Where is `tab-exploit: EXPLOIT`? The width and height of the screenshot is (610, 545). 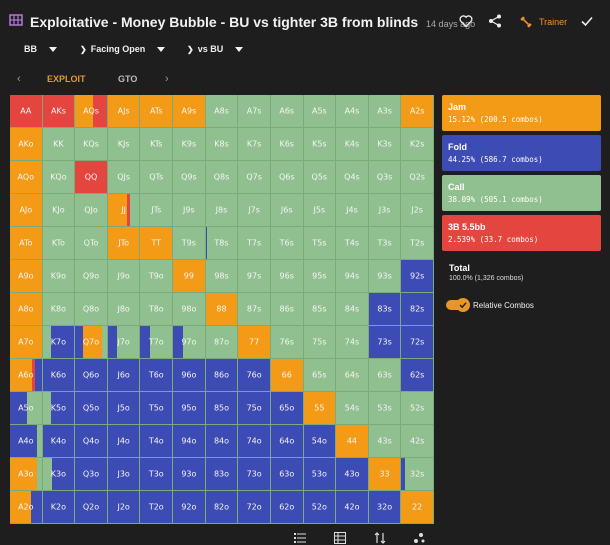
tab-exploit: EXPLOIT is located at coordinates (66, 79).